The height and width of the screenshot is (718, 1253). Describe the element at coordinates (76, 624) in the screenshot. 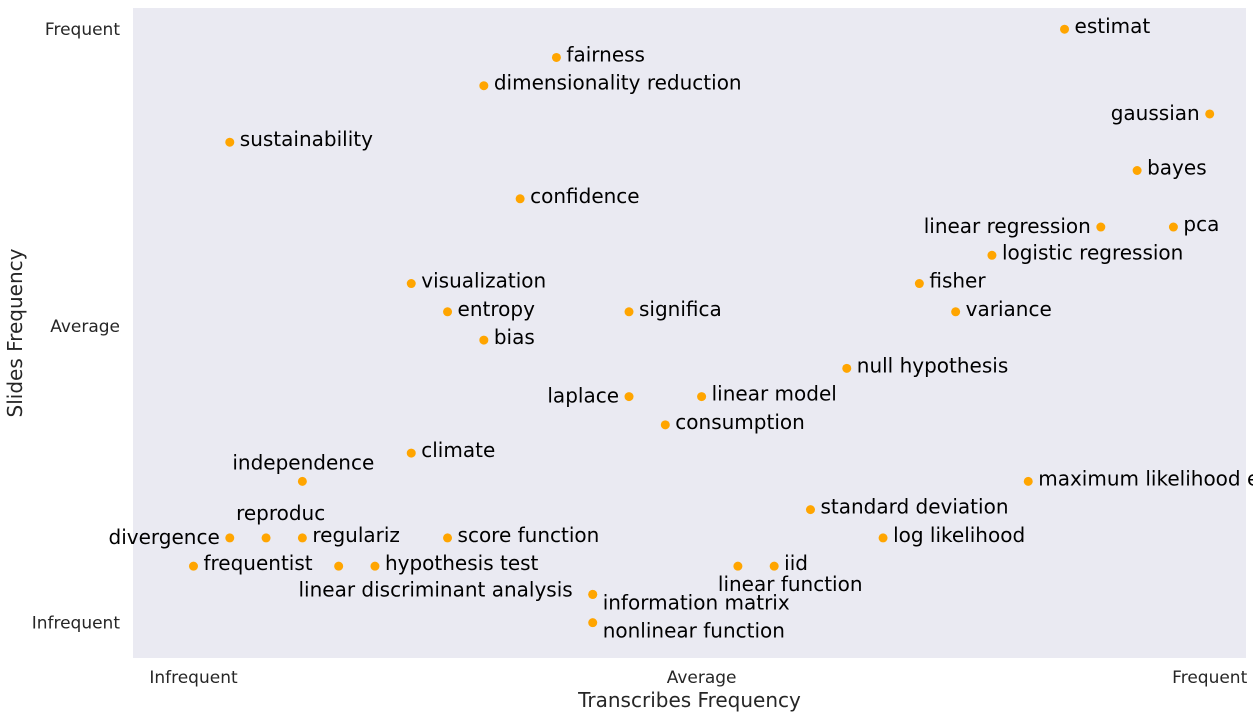

I see `y-tick-label: Infrequent` at that location.